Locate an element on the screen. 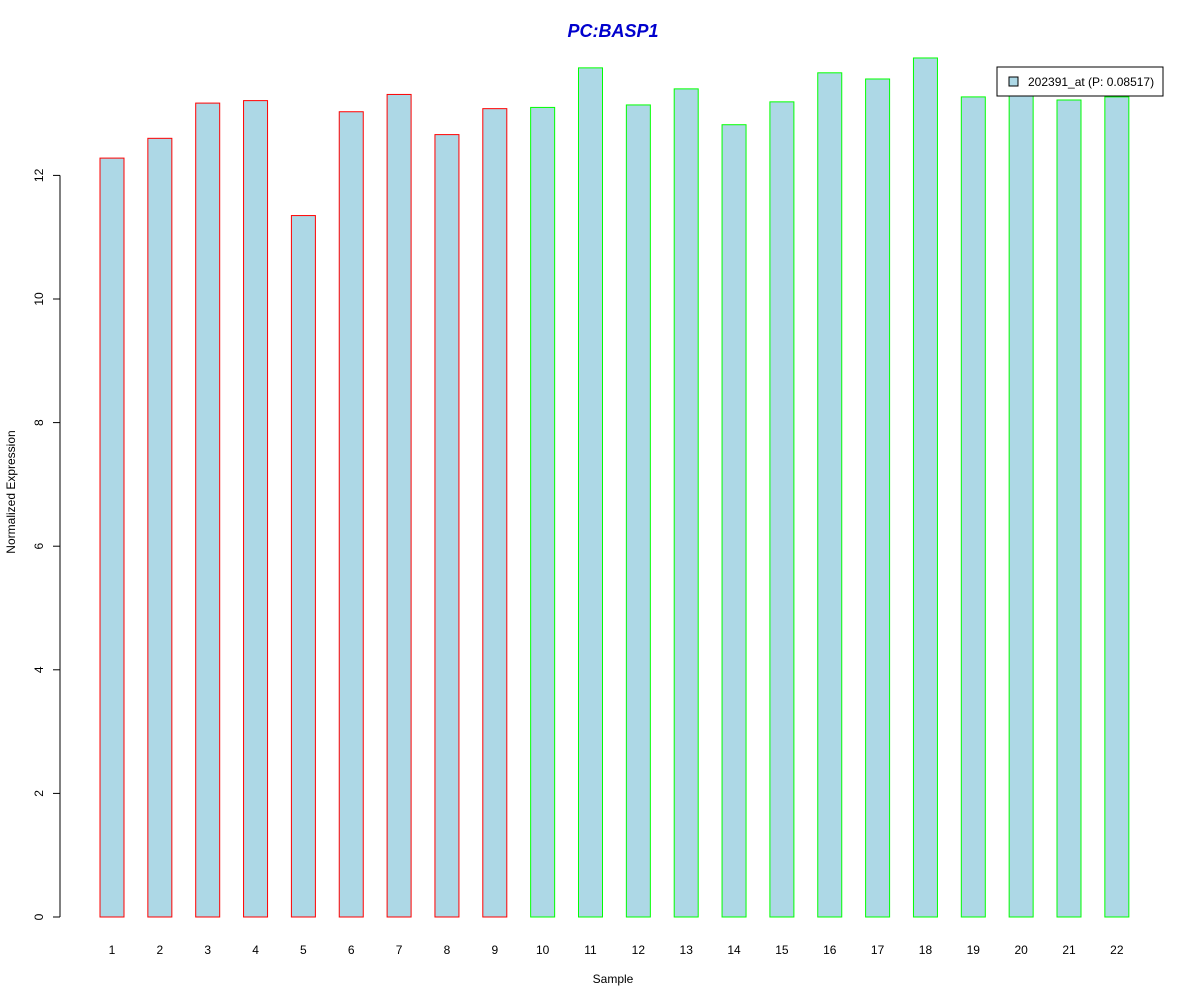 The height and width of the screenshot is (1000, 1200). x-tick-label: 5 is located at coordinates (303, 950).